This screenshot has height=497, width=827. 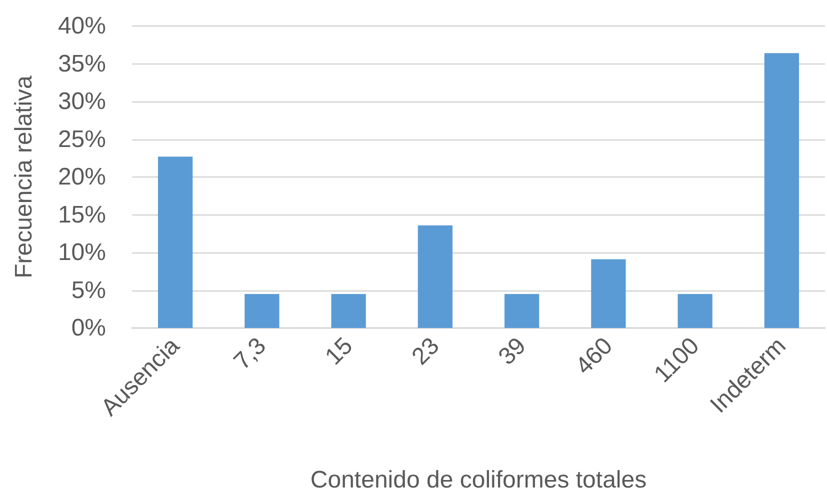 What do you see at coordinates (88, 328) in the screenshot?
I see `y-tick-label: 0%` at bounding box center [88, 328].